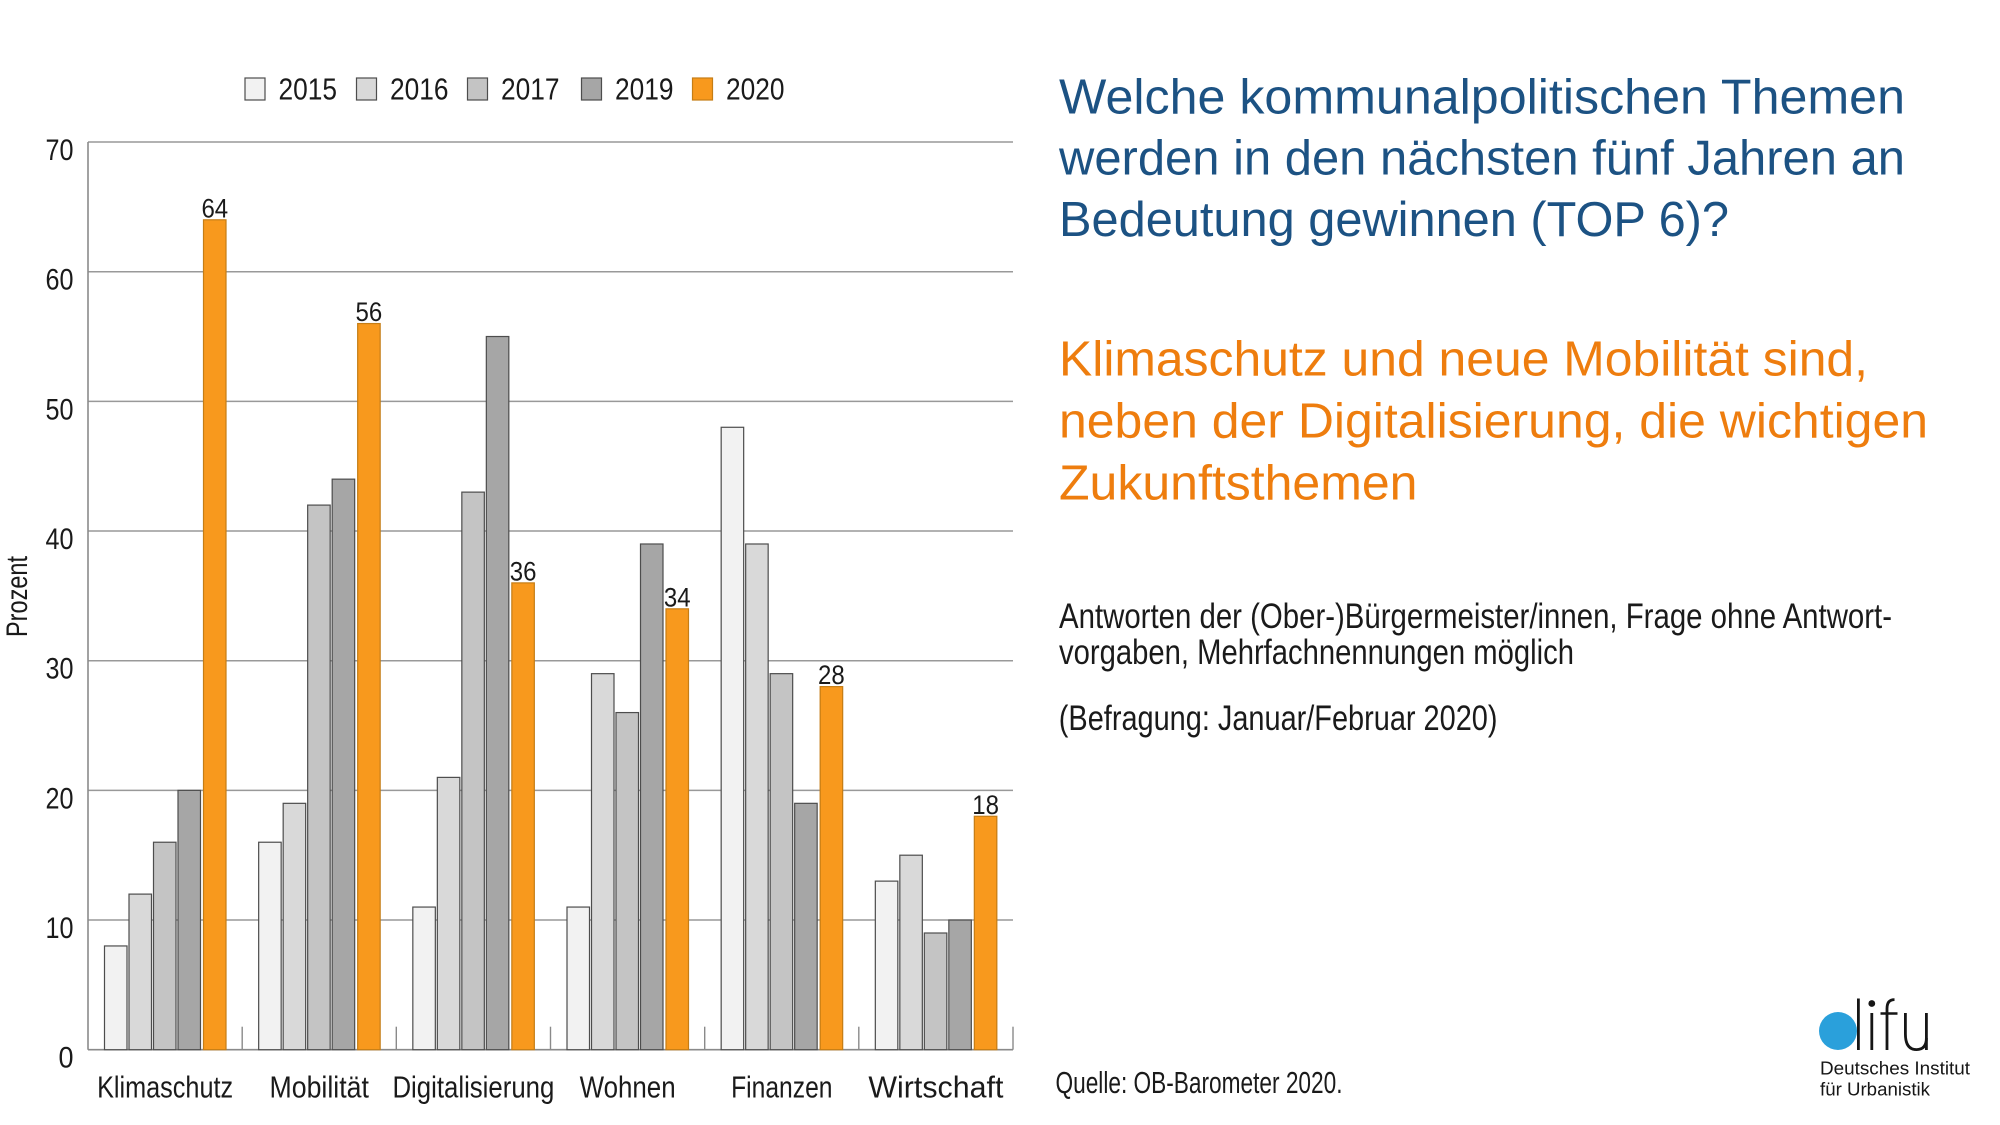 The height and width of the screenshot is (1125, 2000). I want to click on svg-text: Klimaschutz, so click(165, 1086).